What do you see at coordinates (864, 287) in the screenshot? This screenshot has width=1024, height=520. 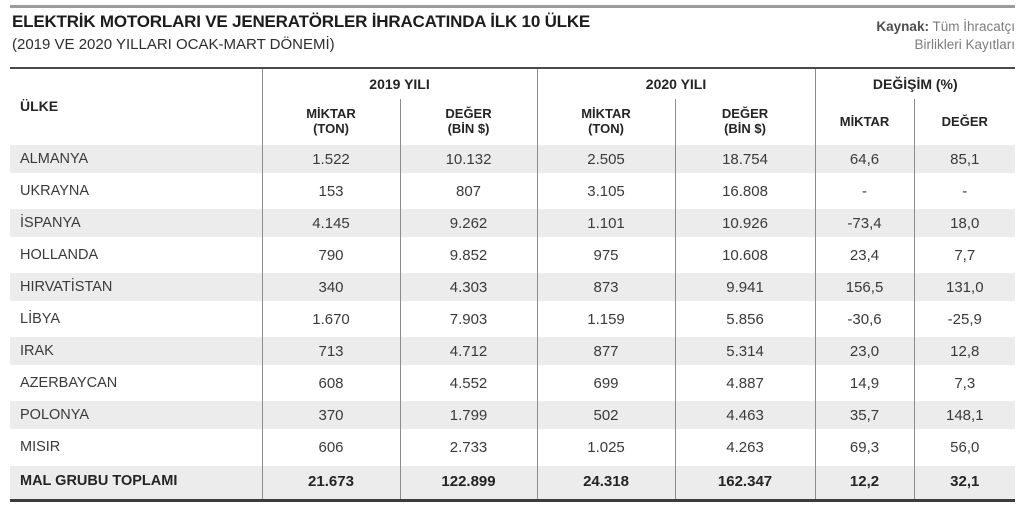 I see `cell-change-miktar: 156,5` at bounding box center [864, 287].